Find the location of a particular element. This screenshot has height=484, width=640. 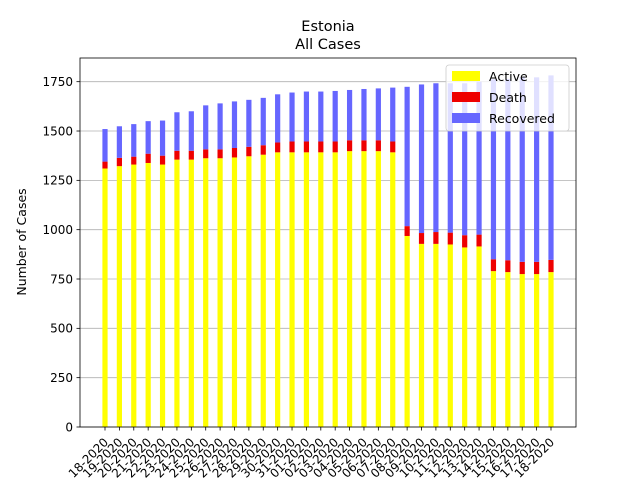

legend-label-recovered: Recovered is located at coordinates (522, 118).